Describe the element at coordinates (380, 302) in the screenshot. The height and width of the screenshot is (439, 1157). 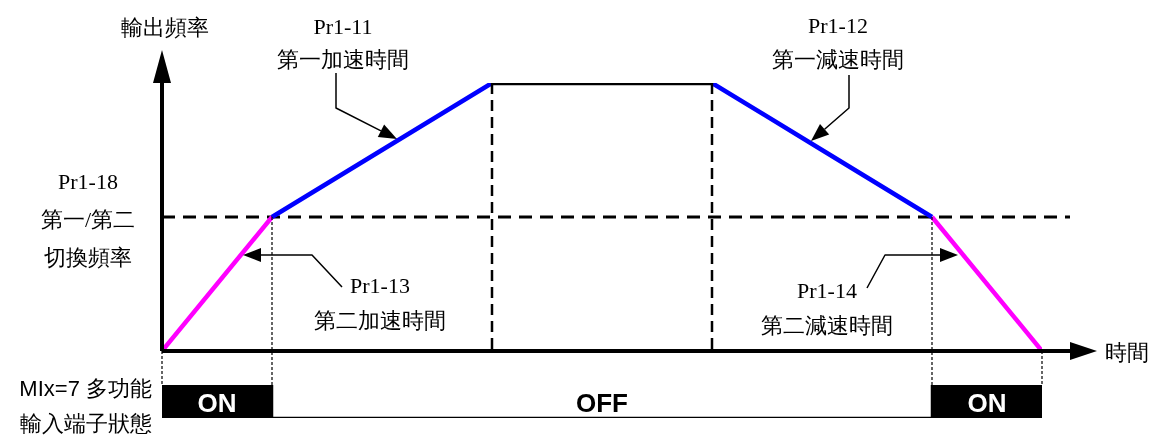
I see `annotation: Pr1-13 第二加速時間` at that location.